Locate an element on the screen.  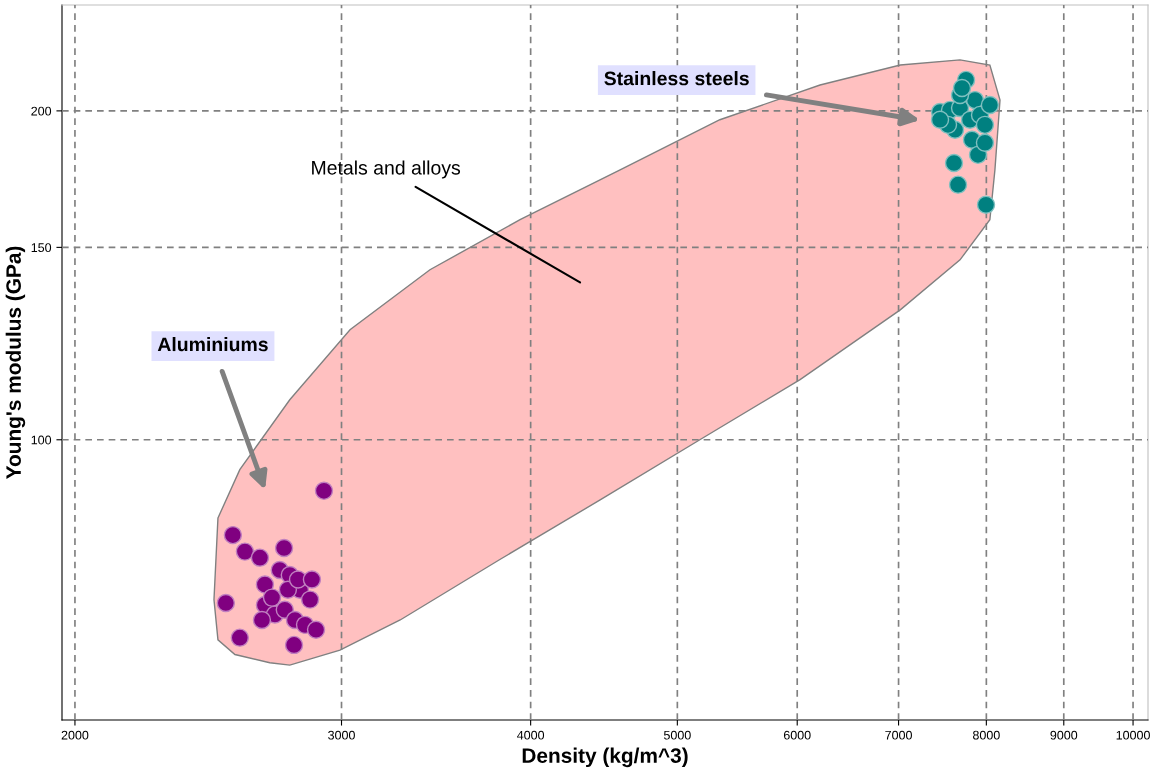
x-tick-label: 8000 is located at coordinates (986, 735).